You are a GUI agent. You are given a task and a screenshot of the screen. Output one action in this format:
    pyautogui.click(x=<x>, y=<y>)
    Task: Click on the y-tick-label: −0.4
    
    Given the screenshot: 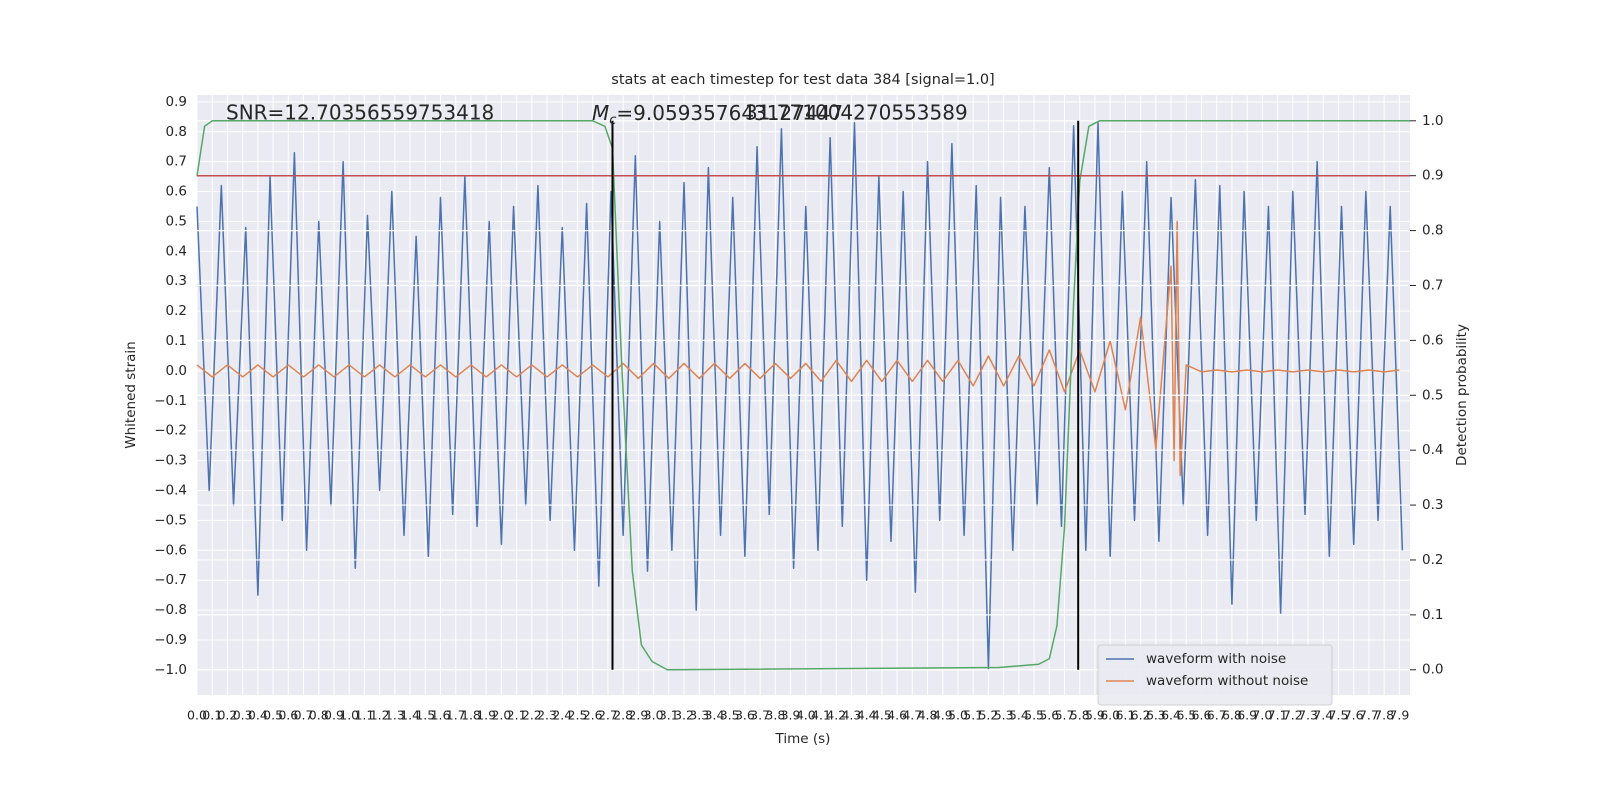 What is the action you would take?
    pyautogui.click(x=170, y=491)
    